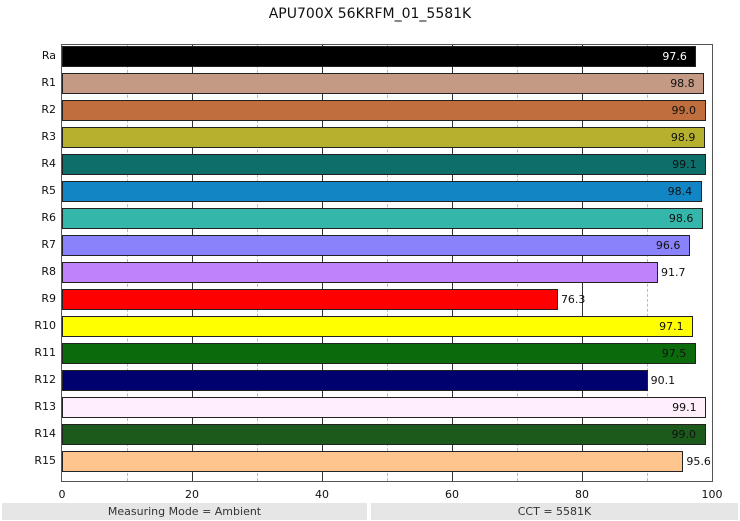 The height and width of the screenshot is (521, 740). What do you see at coordinates (62, 494) in the screenshot?
I see `x-tick-label: 0` at bounding box center [62, 494].